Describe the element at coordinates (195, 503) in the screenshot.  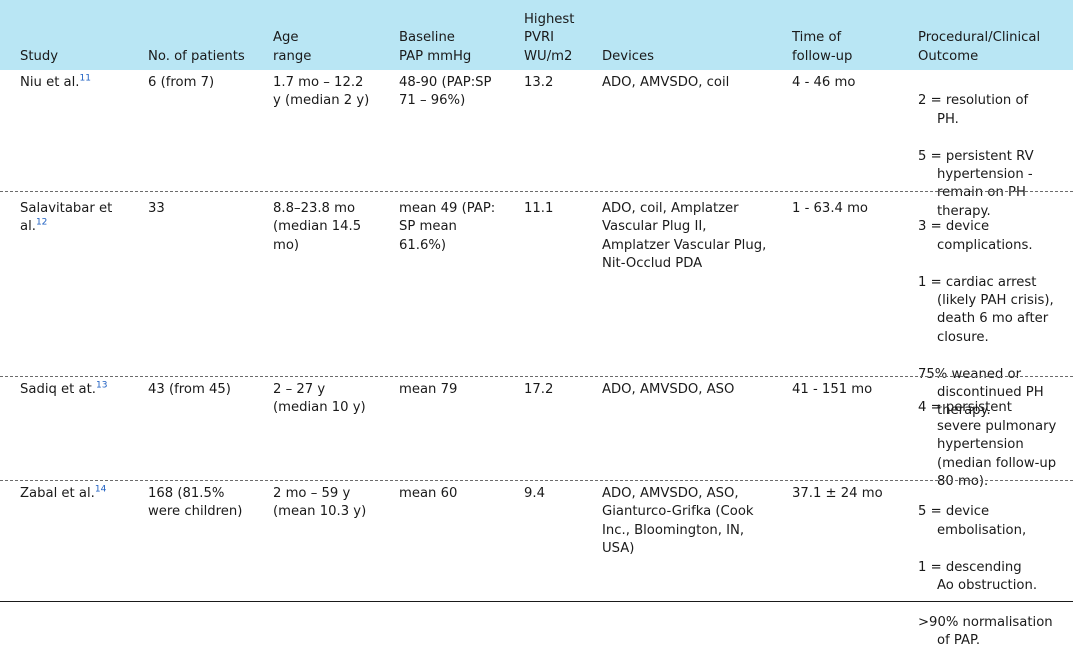
I see `cell-patients: 168 (81.5% were children)` at that location.